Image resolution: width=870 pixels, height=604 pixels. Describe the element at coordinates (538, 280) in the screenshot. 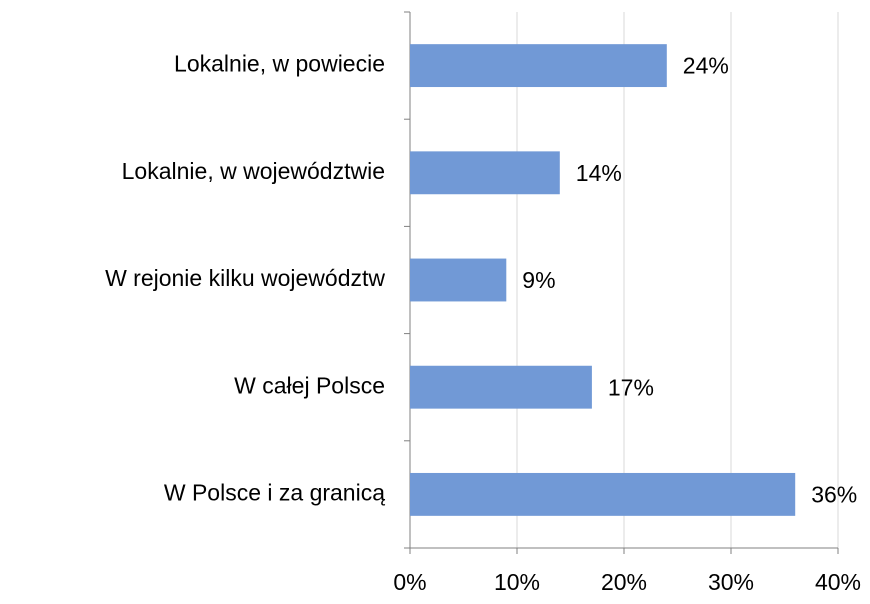

I see `value-label: 9%` at that location.